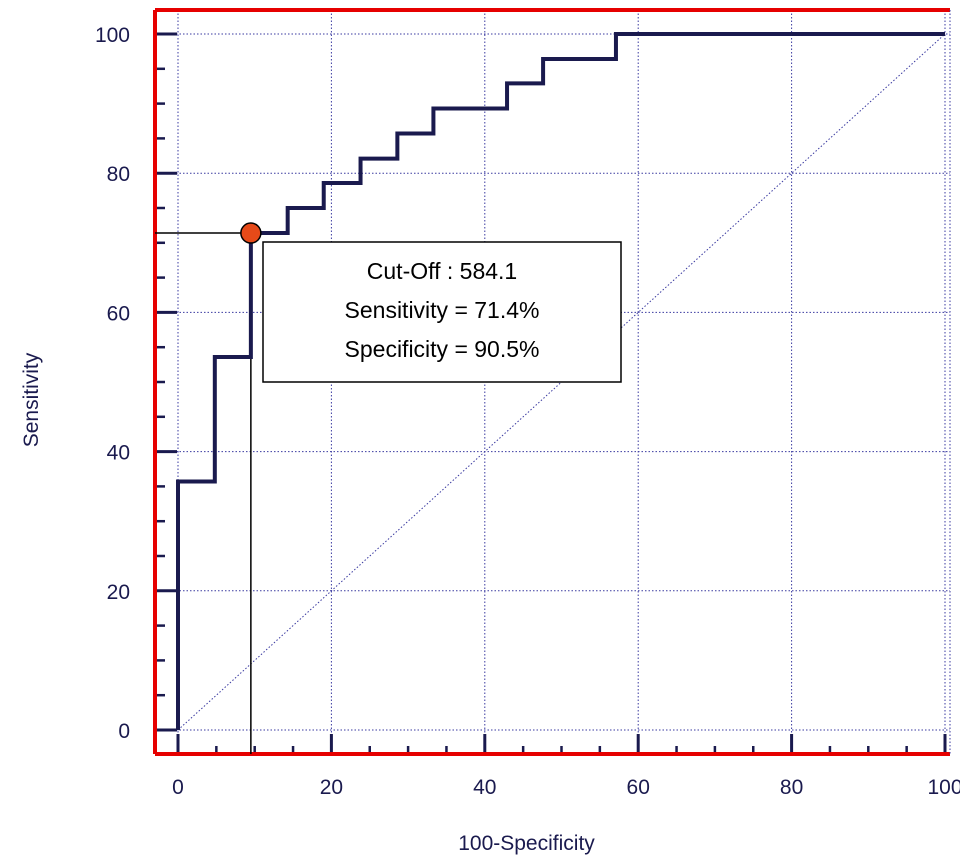  Describe the element at coordinates (566, 787) in the screenshot. I see `x-tick-labels: 0 20 40 60 80 100` at that location.